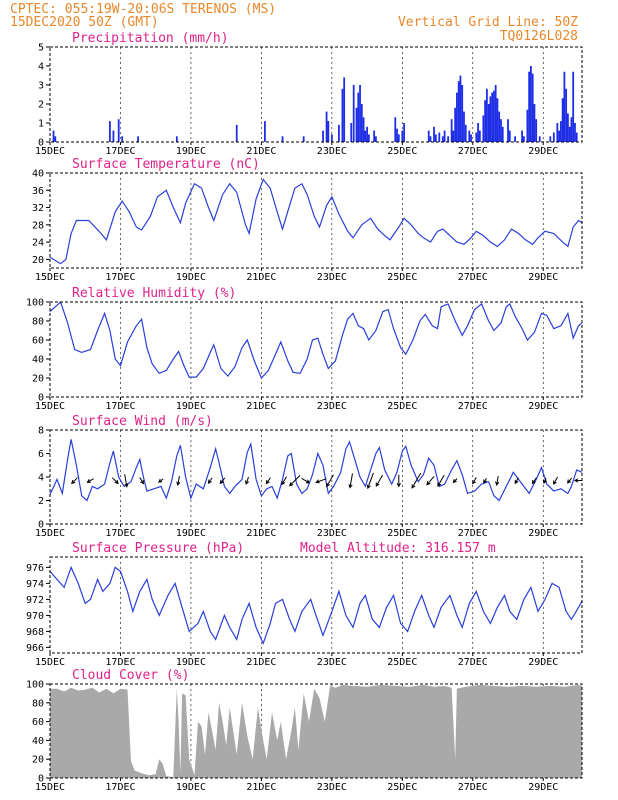  What do you see at coordinates (38, 760) in the screenshot?
I see `y-tick-label: 20` at bounding box center [38, 760].